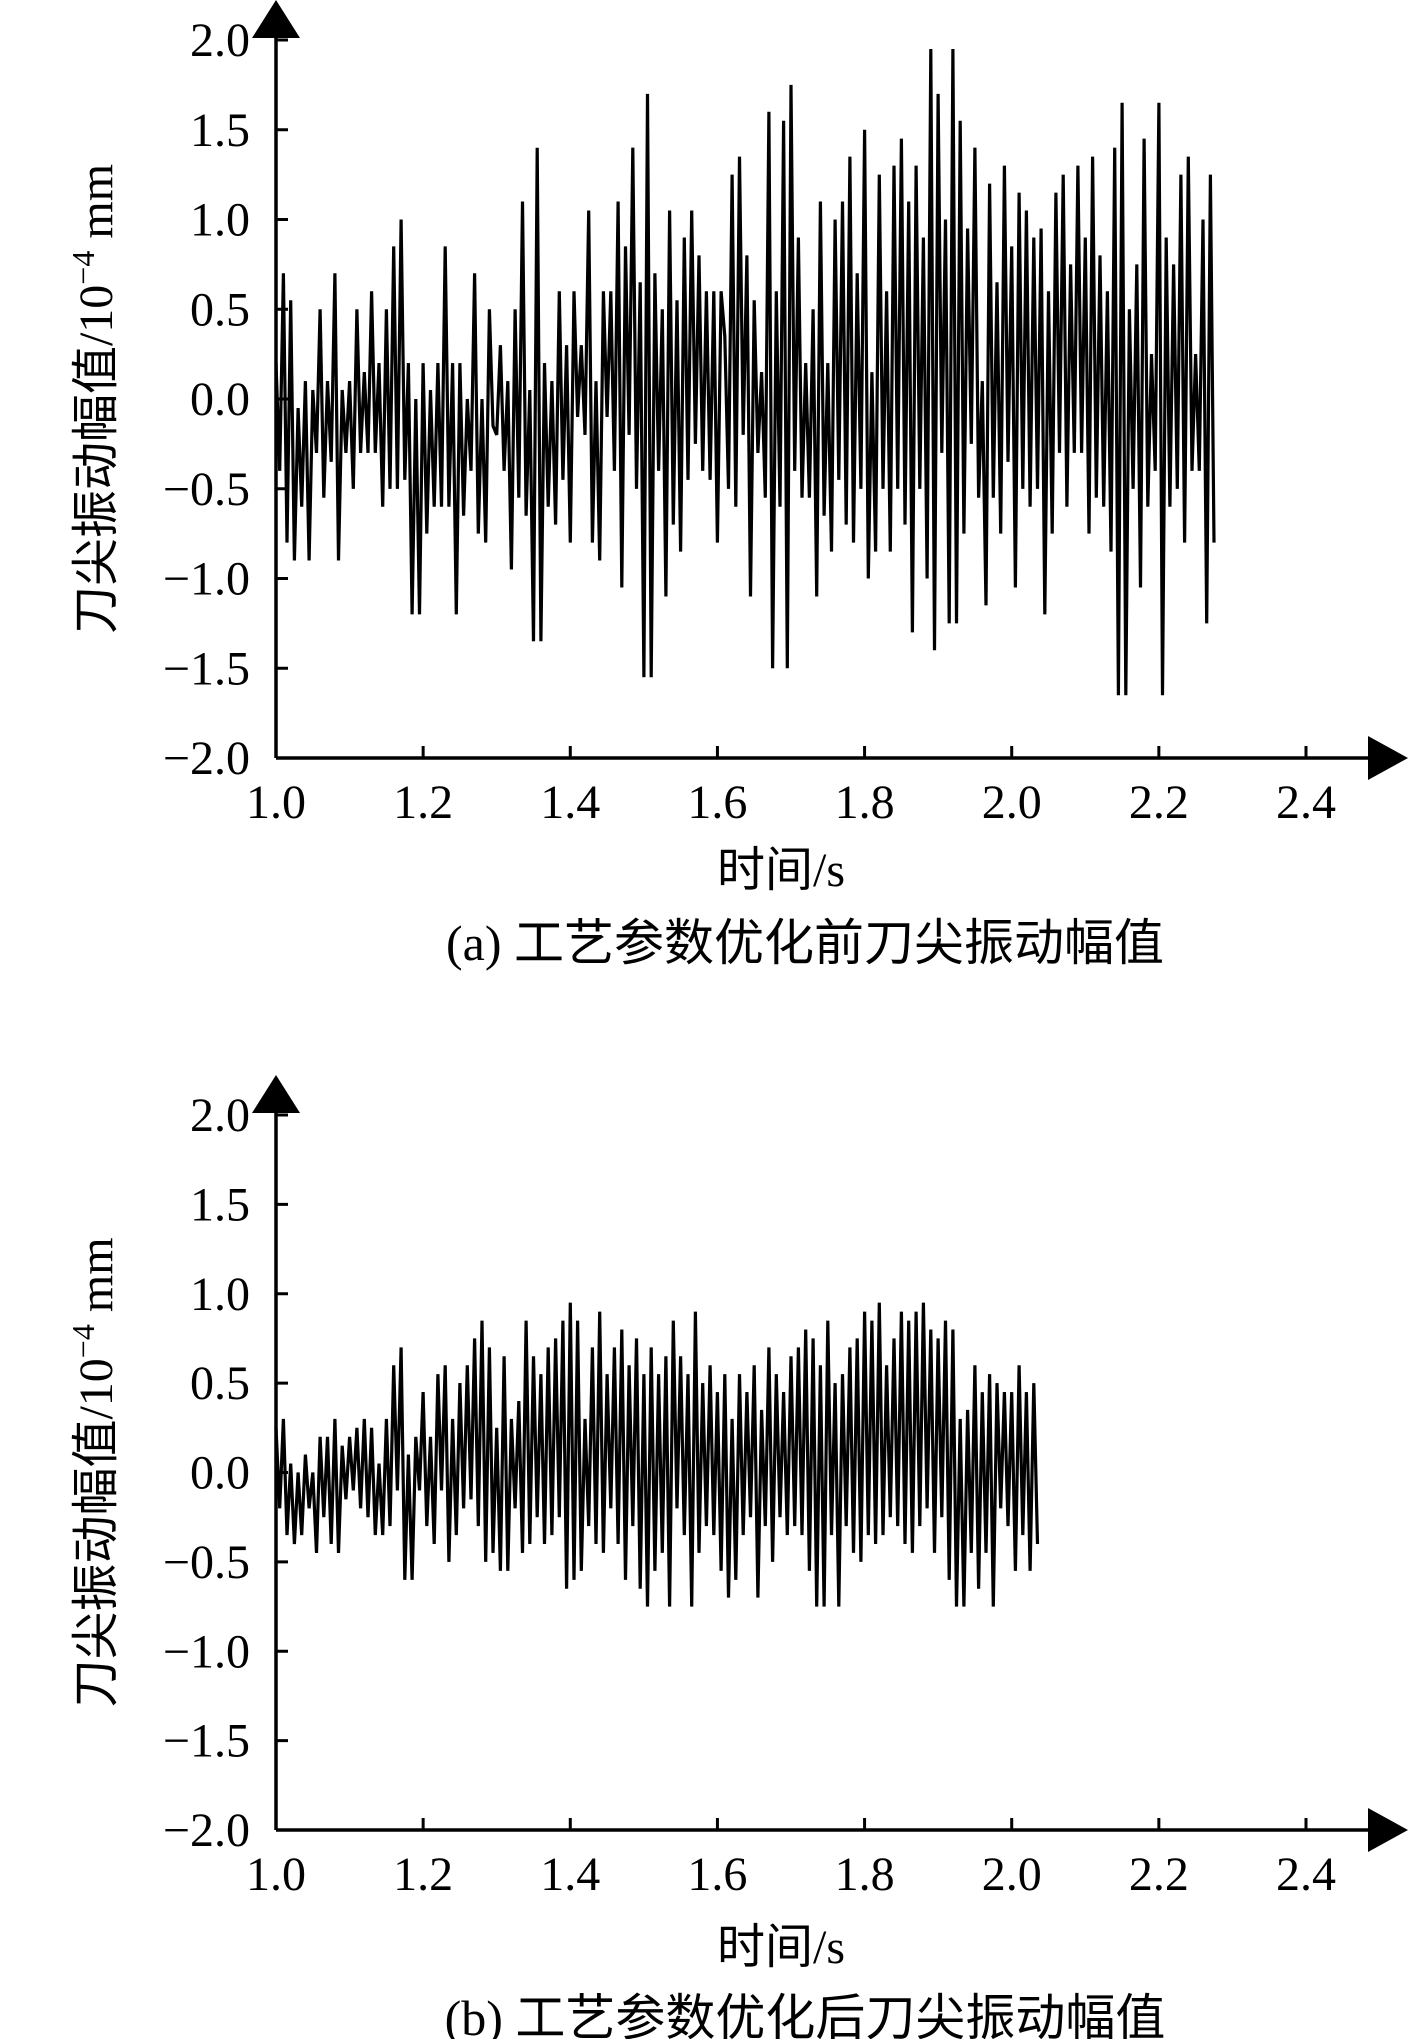  What do you see at coordinates (805, 2014) in the screenshot?
I see `figure-caption: (b) 工艺参数优化后刀尖振动幅值` at bounding box center [805, 2014].